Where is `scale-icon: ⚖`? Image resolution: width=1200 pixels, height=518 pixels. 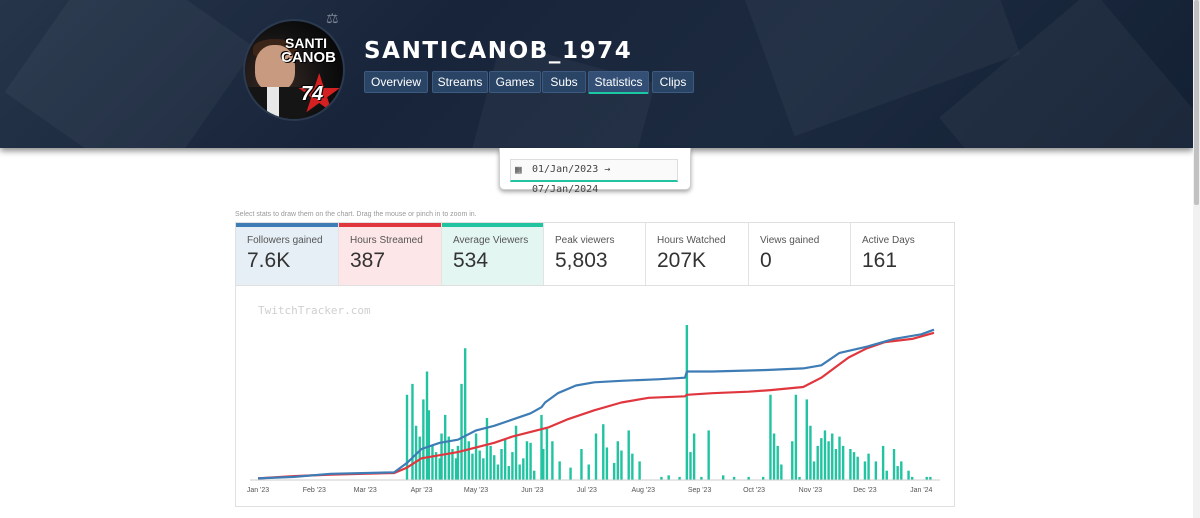
scale-icon: ⚖ is located at coordinates (332, 18).